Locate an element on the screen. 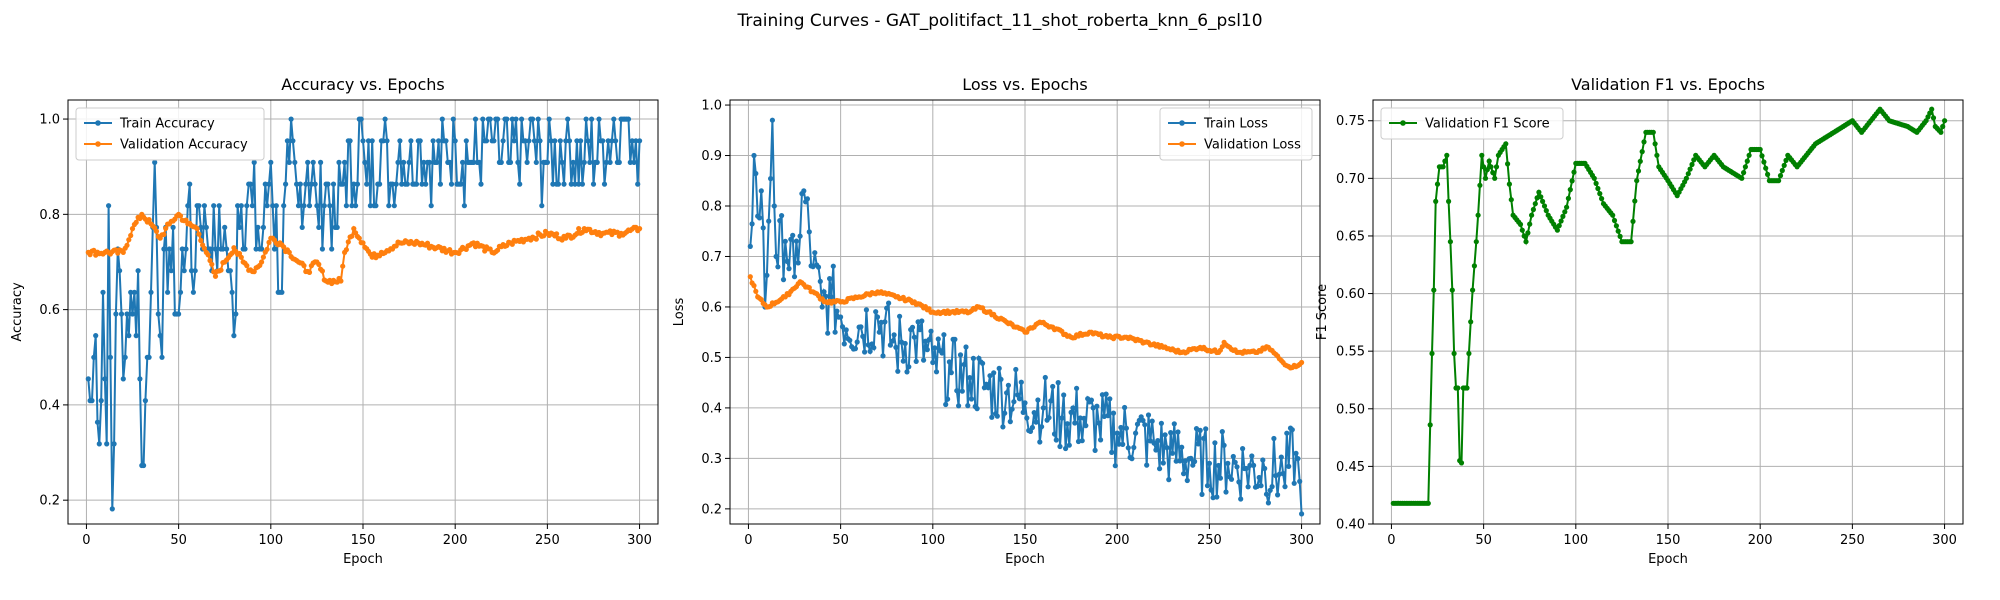 The width and height of the screenshot is (2000, 600). y-tick-label: 0.40 is located at coordinates (1350, 525).